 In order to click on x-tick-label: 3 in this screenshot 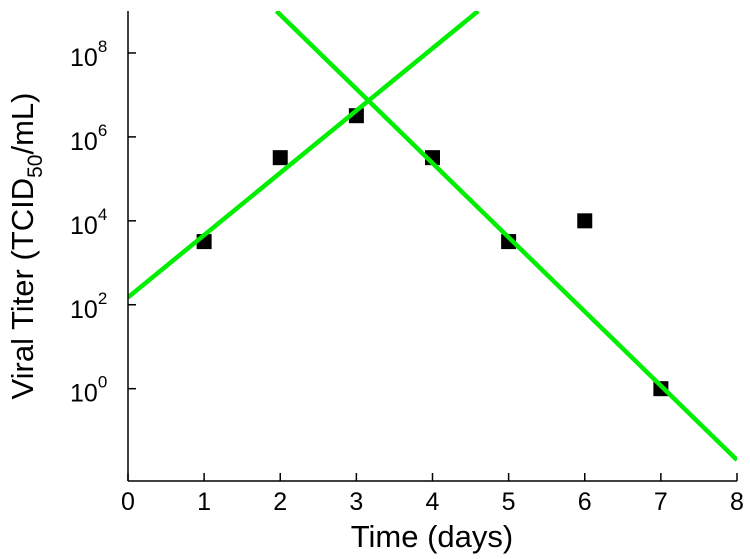, I will do `click(356, 502)`.